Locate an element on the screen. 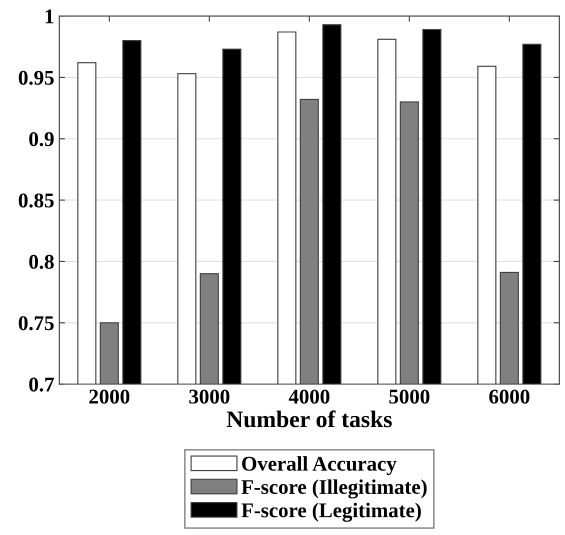 The width and height of the screenshot is (565, 535). x-tick-label: 4000 is located at coordinates (309, 397).